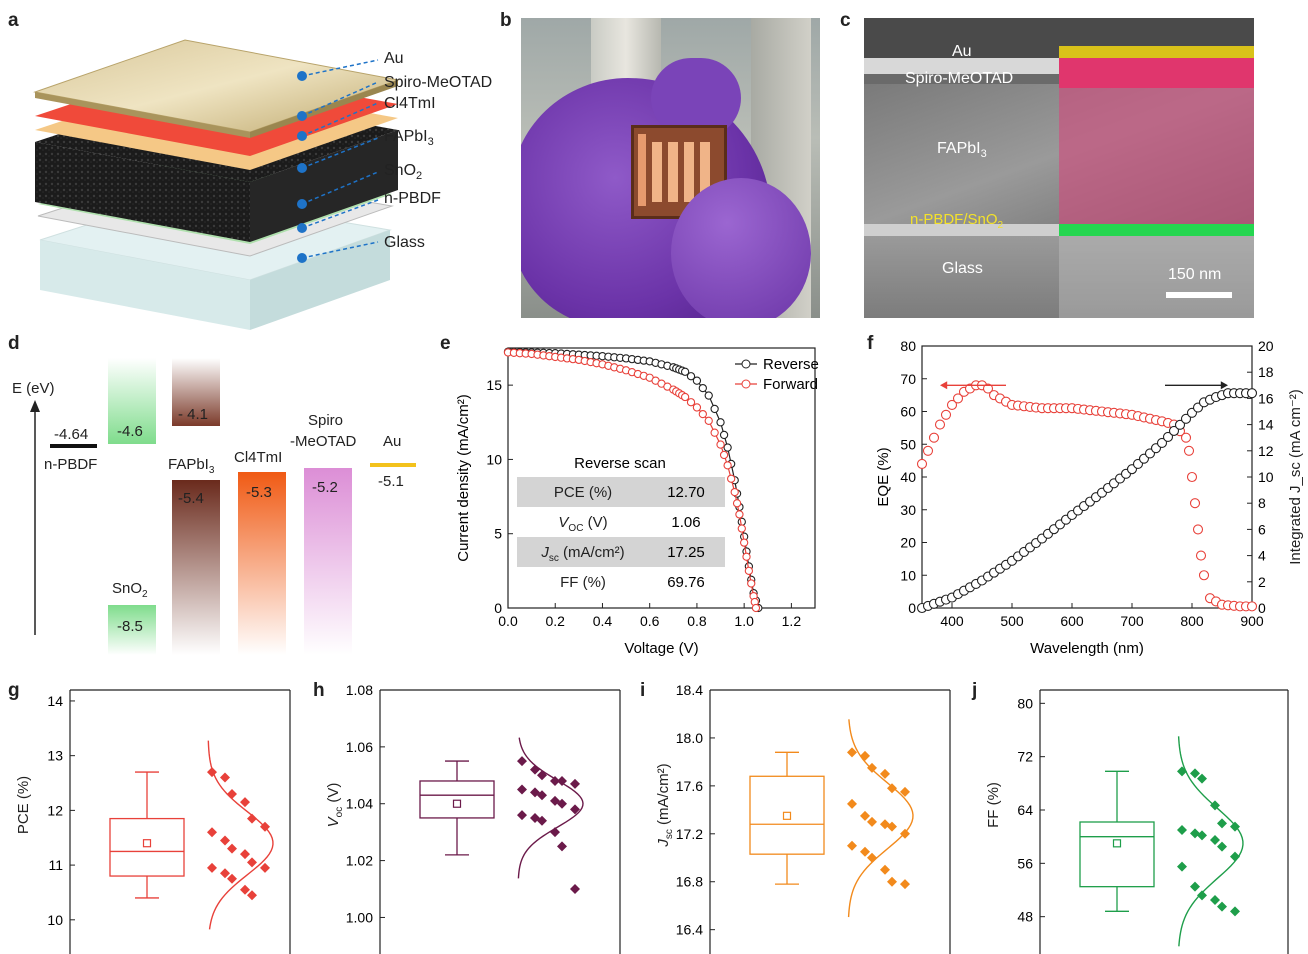  Describe the element at coordinates (661, 648) in the screenshot. I see `x-axis-label: Voltage (V)` at that location.